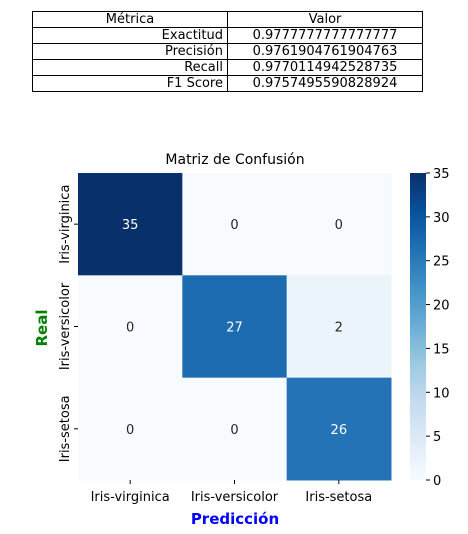 This screenshot has width=468, height=534. What do you see at coordinates (441, 218) in the screenshot?
I see `colorbar-tick-label: 30` at bounding box center [441, 218].